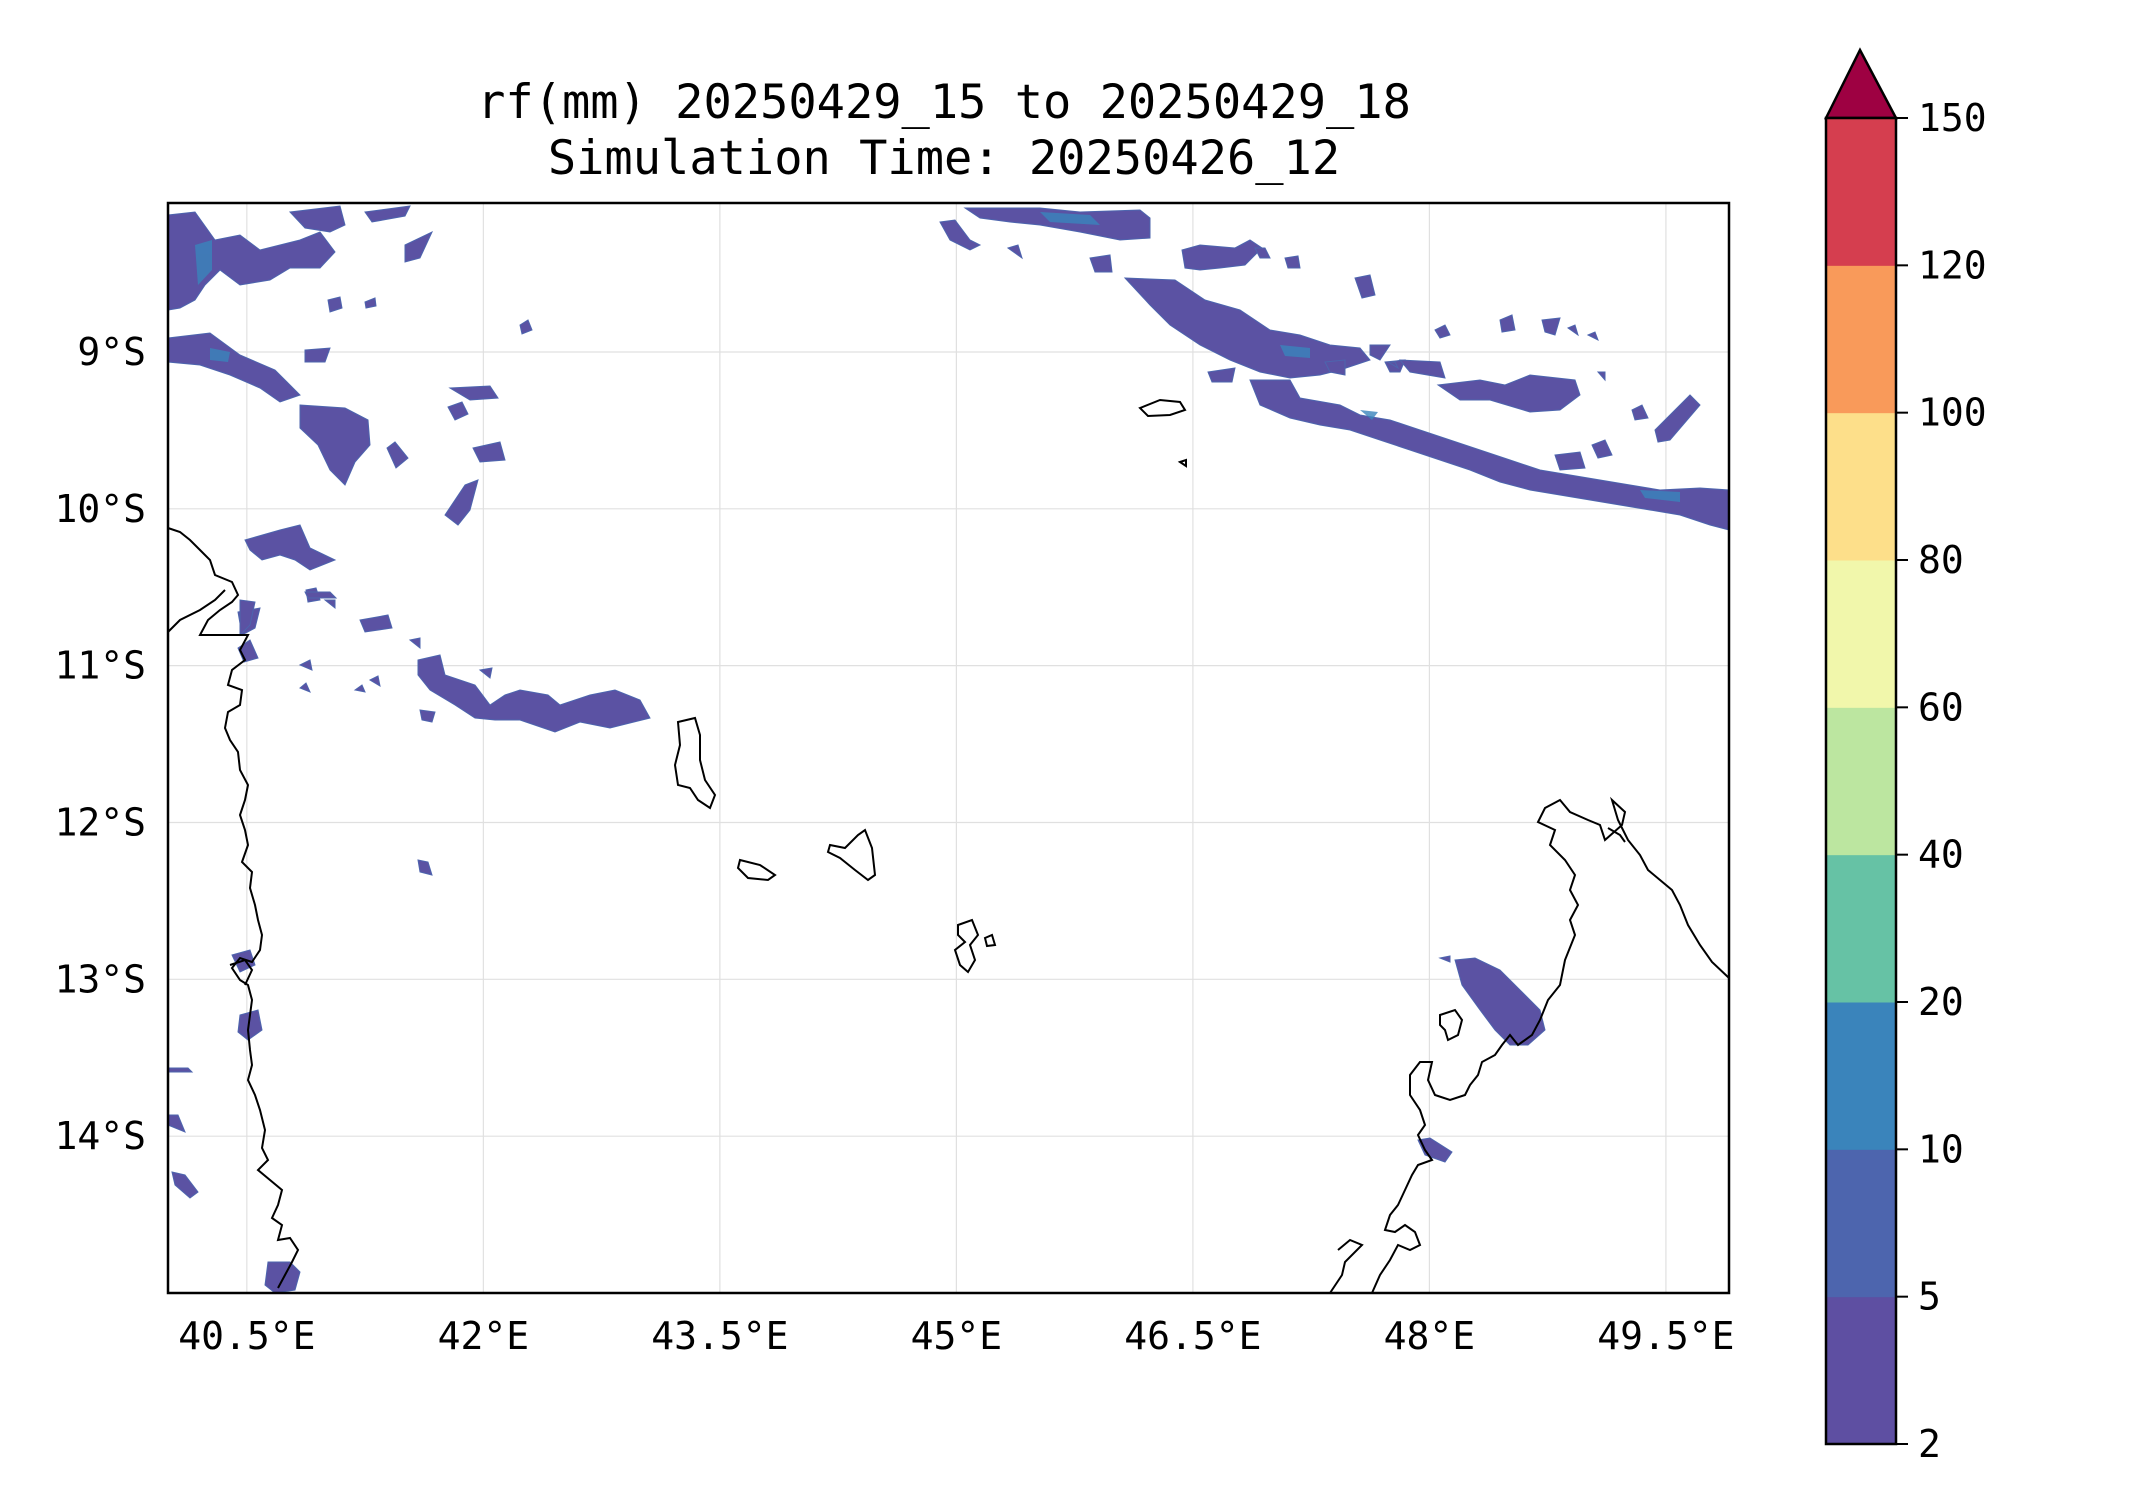  I want to click on y-tick-label: 10°S, so click(100, 509).